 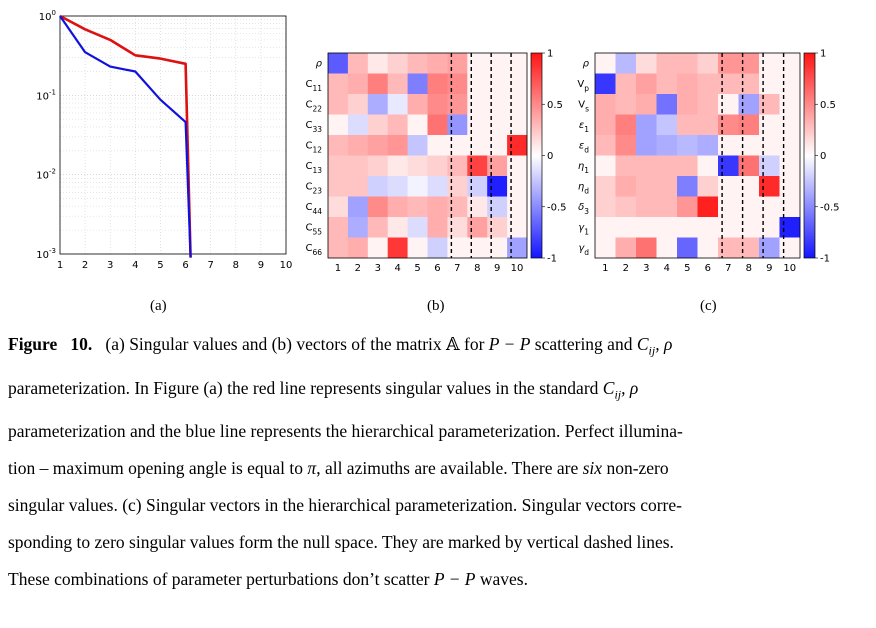 What do you see at coordinates (317, 108) in the screenshot?
I see `row-label-subscript: 22` at bounding box center [317, 108].